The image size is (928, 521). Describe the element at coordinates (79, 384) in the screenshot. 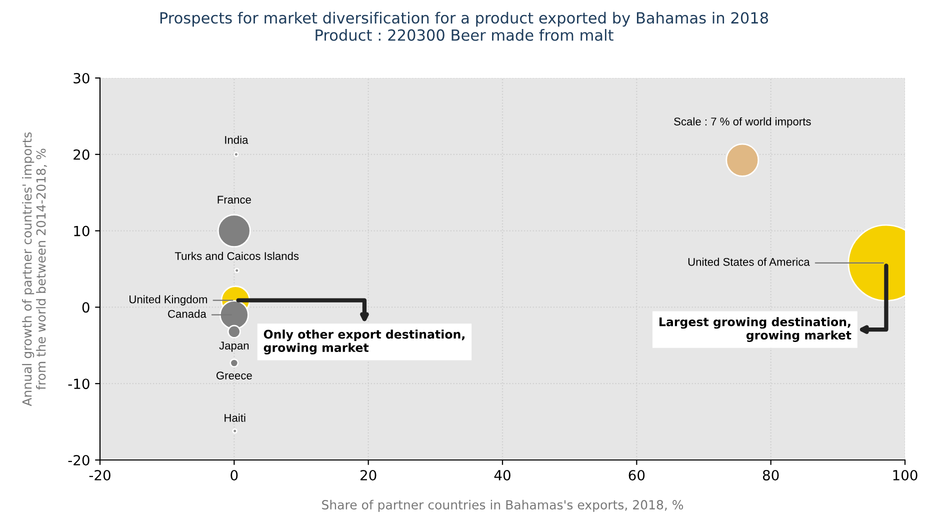

I see `y-tick-label: -10` at that location.